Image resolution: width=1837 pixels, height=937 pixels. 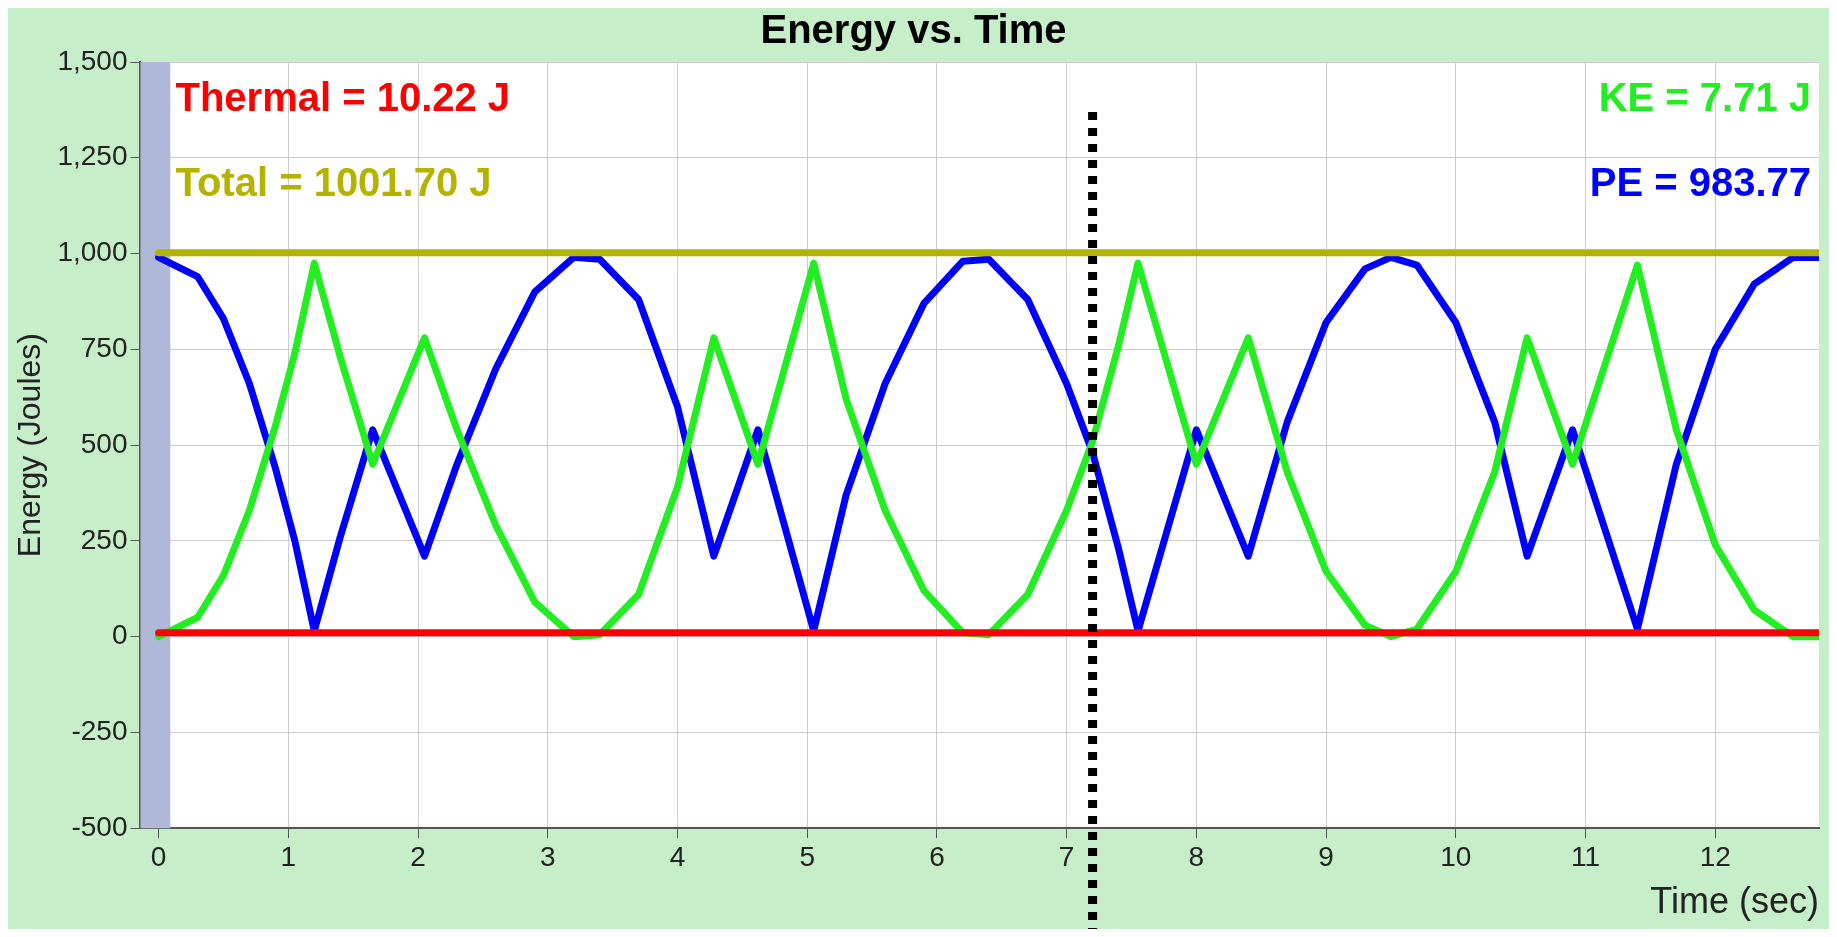 I want to click on annotation: PE = 983.77, so click(x=1700, y=182).